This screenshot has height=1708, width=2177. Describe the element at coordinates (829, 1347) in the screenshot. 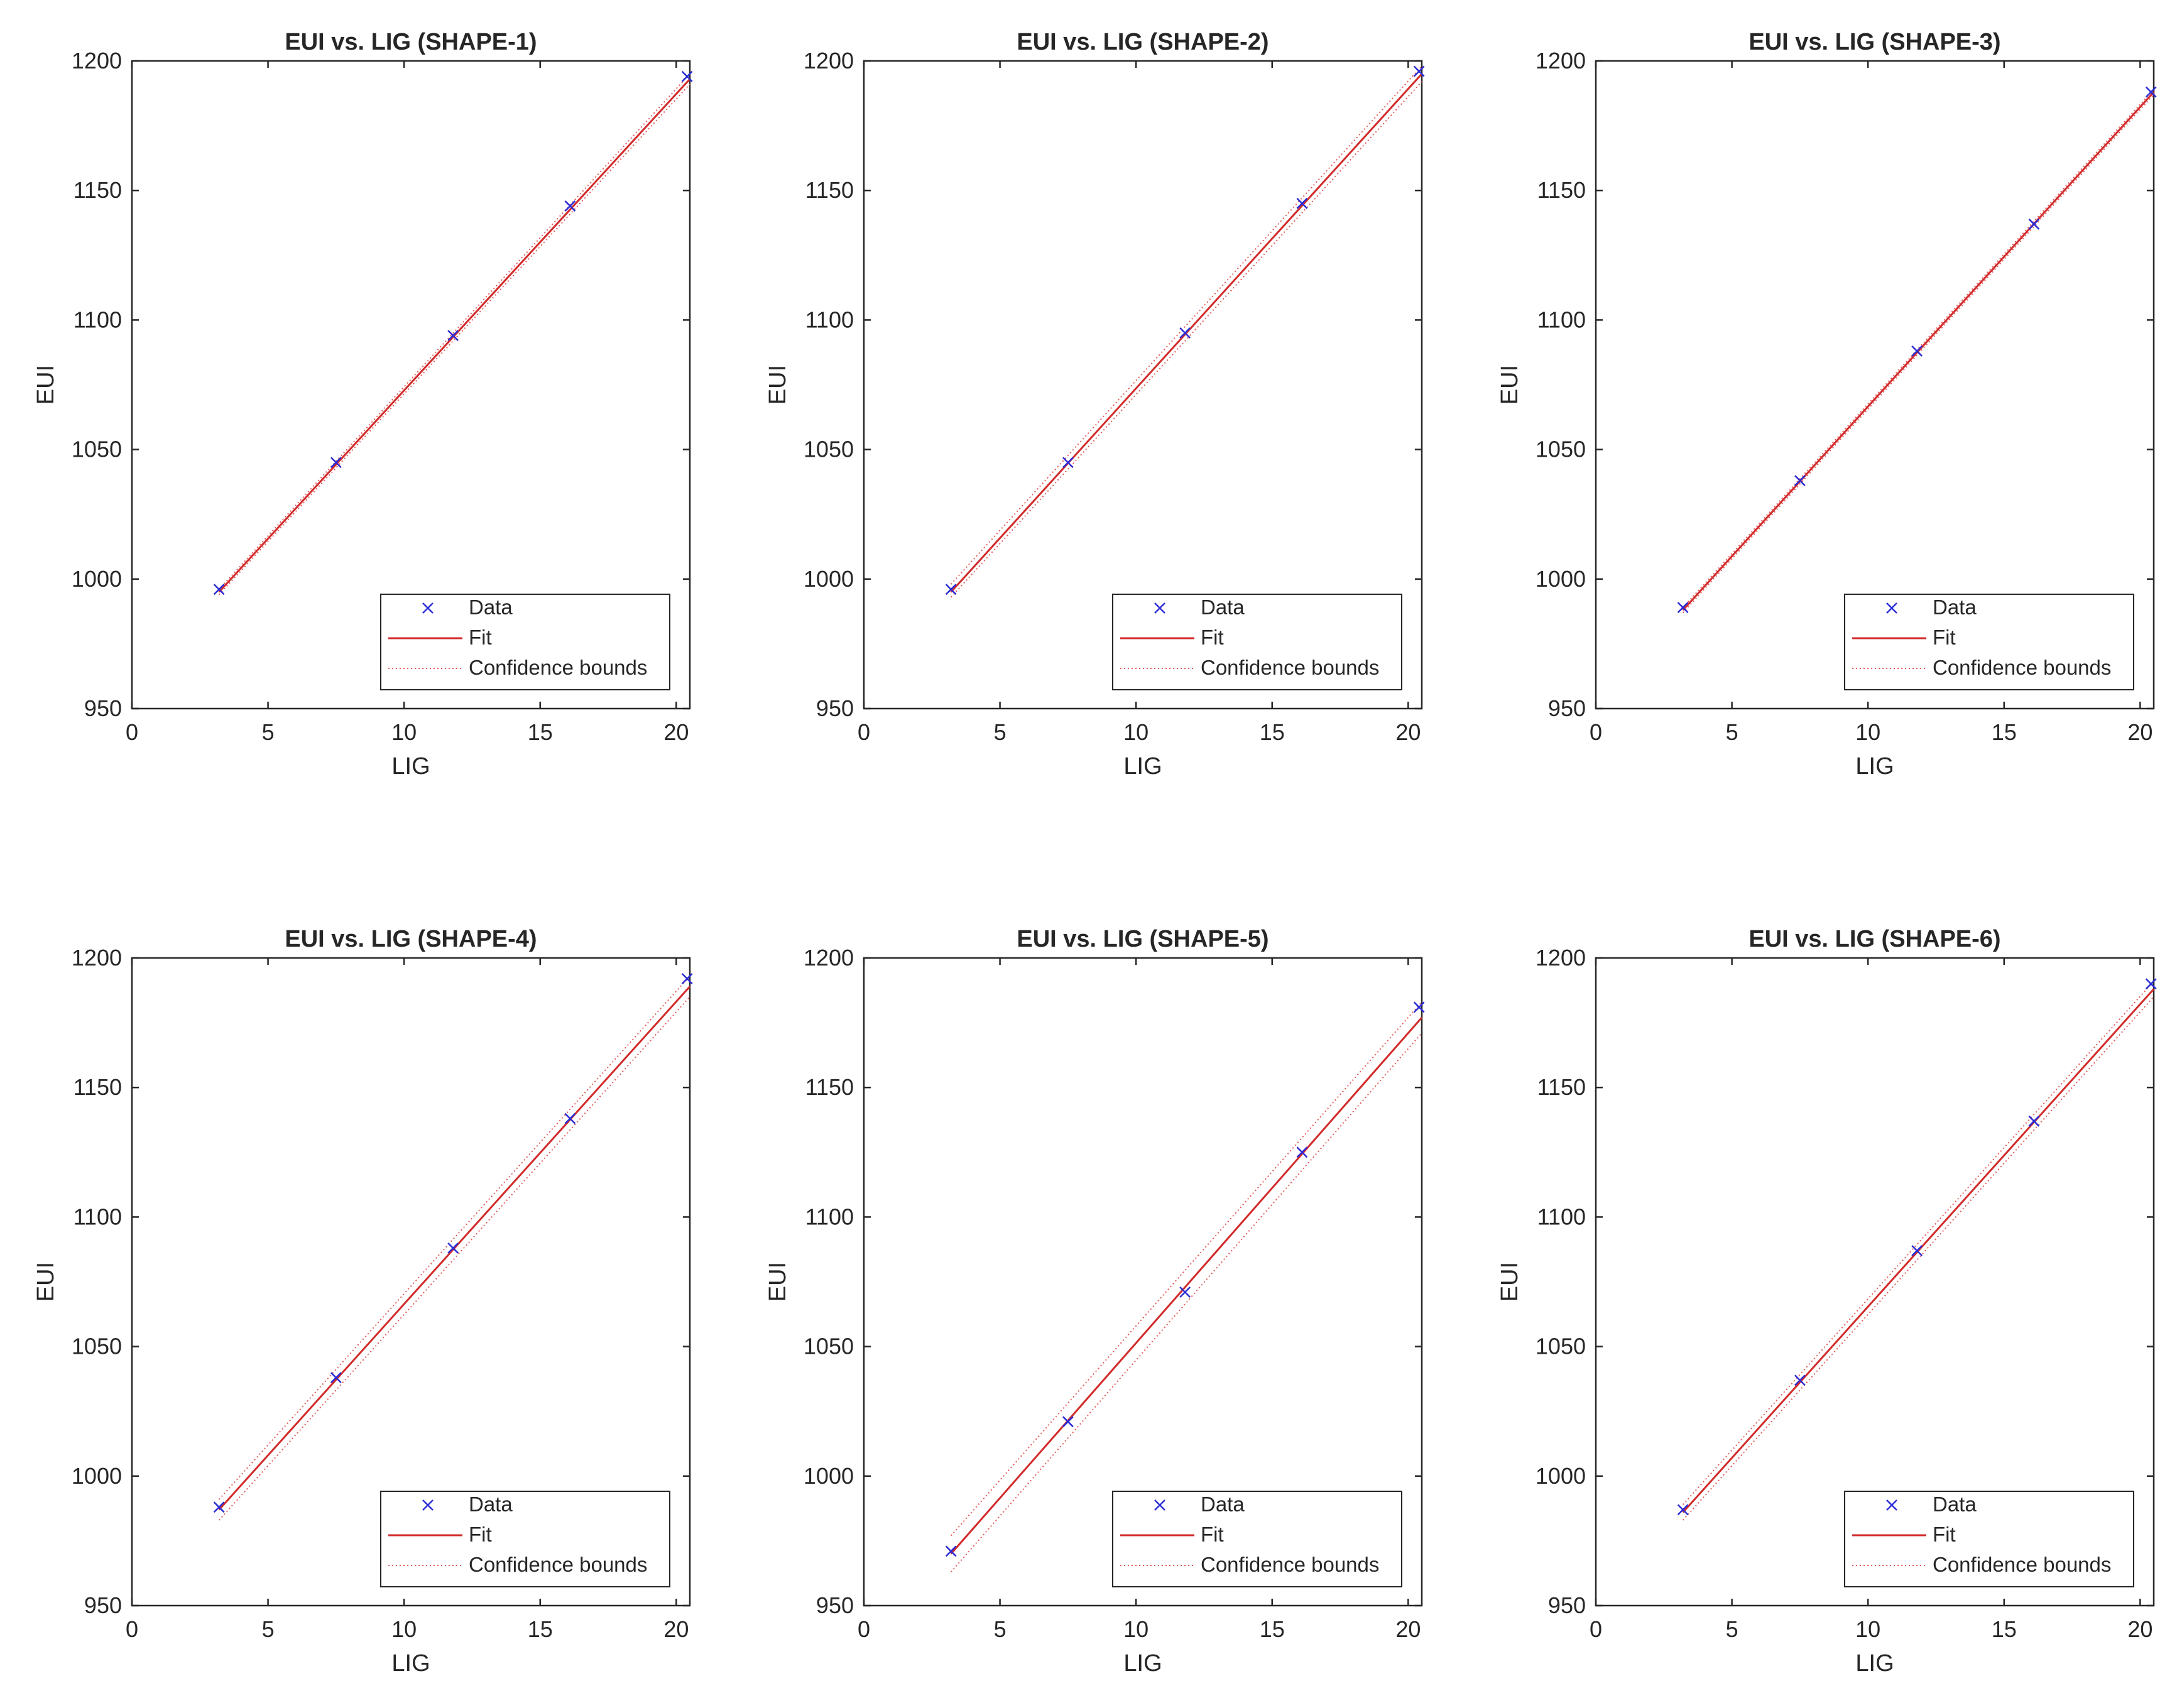

I see `chart-5-ytick-label: 1050` at that location.